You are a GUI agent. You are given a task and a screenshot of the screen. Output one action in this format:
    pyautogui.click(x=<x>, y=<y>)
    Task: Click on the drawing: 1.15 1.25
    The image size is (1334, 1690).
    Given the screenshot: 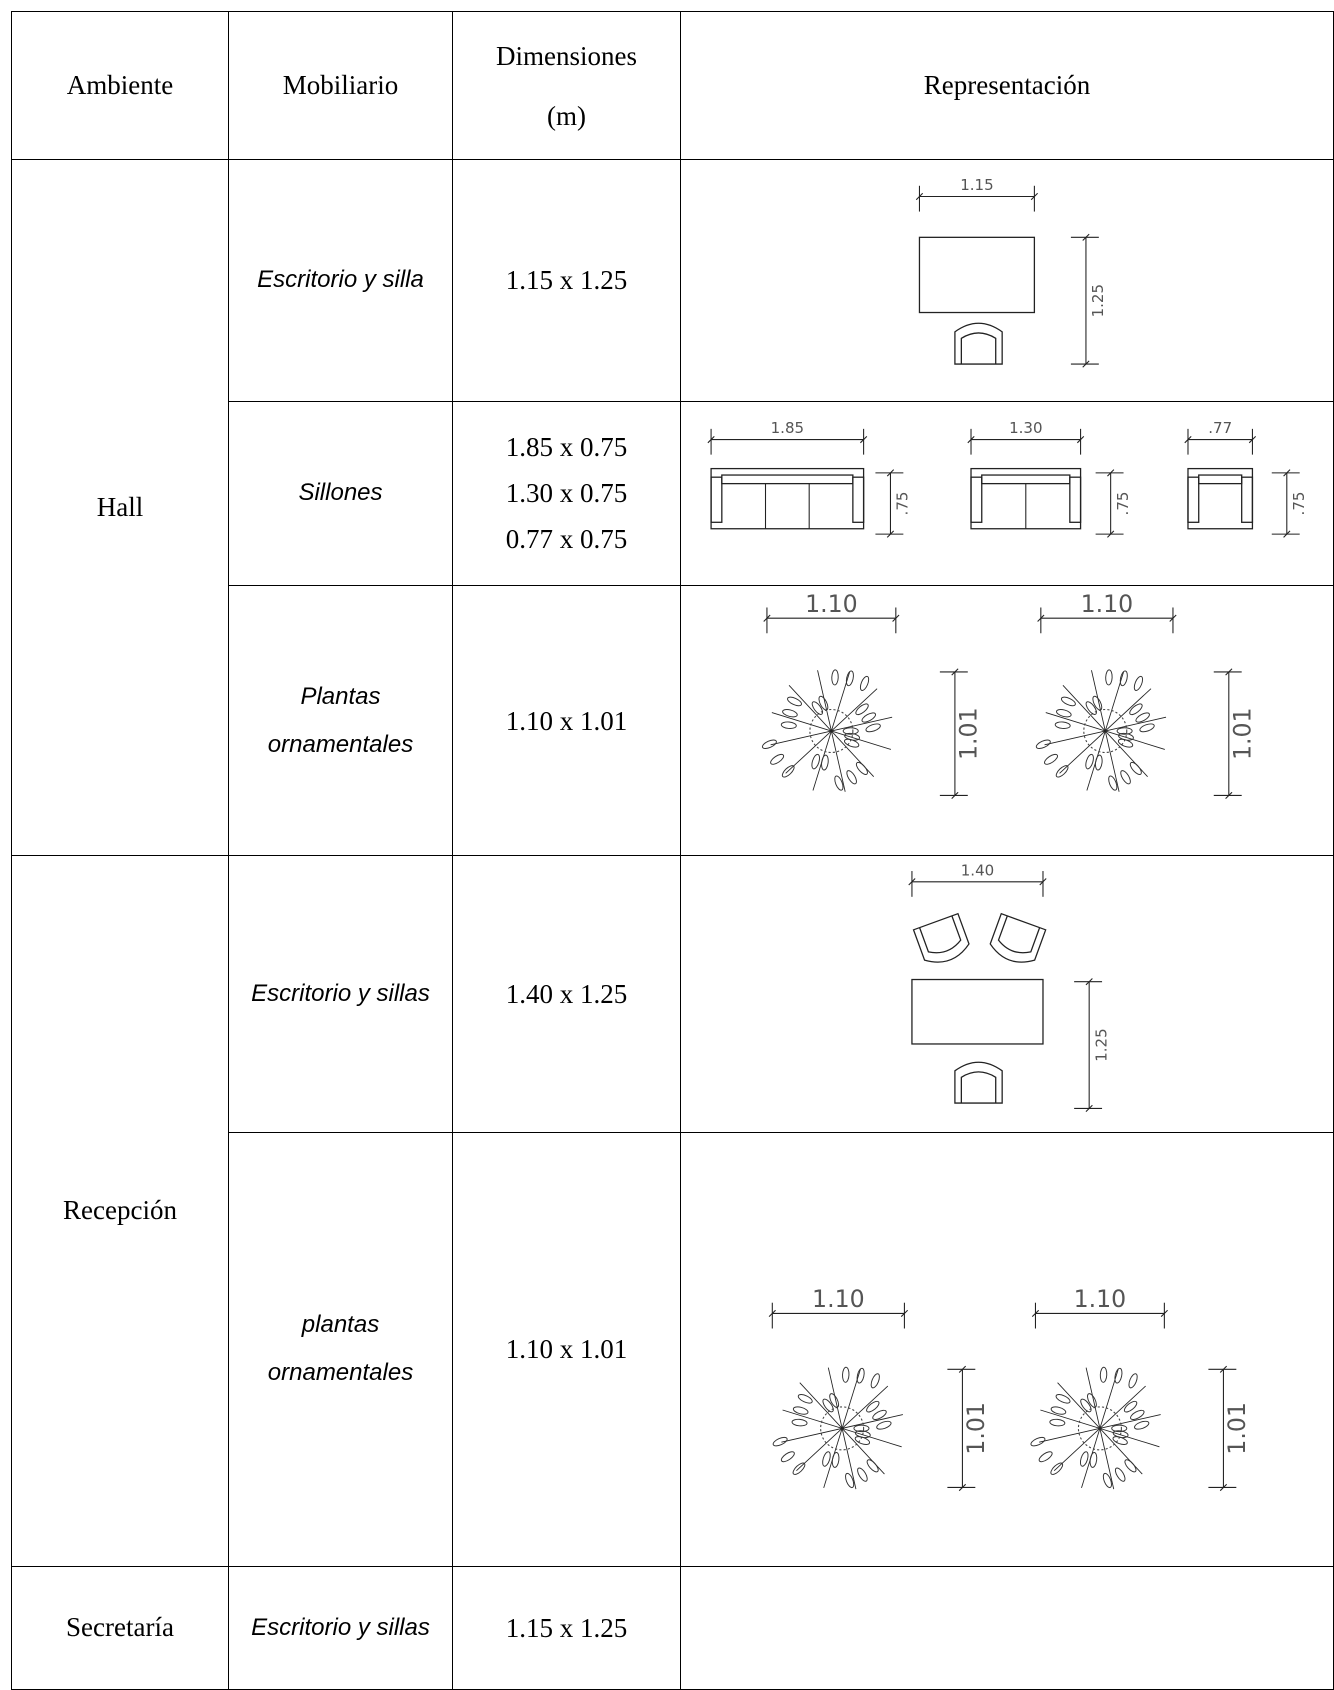 What is the action you would take?
    pyautogui.click(x=1011, y=272)
    